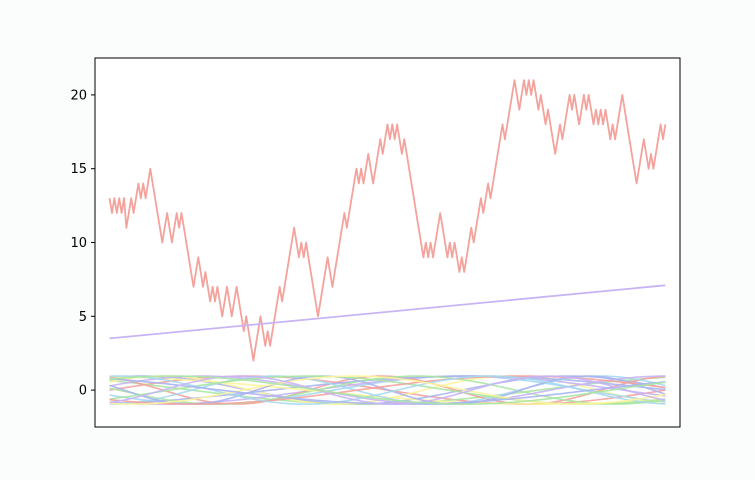 The image size is (755, 480). What do you see at coordinates (83, 317) in the screenshot?
I see `y-tick-label: 5` at bounding box center [83, 317].